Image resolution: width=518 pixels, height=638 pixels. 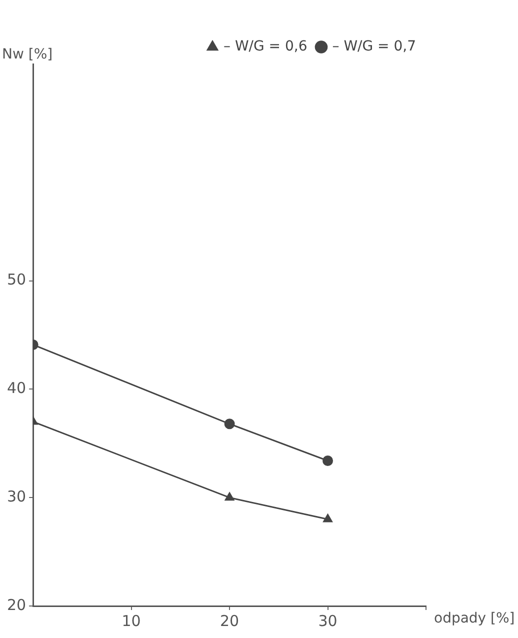 What do you see at coordinates (16, 496) in the screenshot?
I see `y-tick-label: 30` at bounding box center [16, 496].